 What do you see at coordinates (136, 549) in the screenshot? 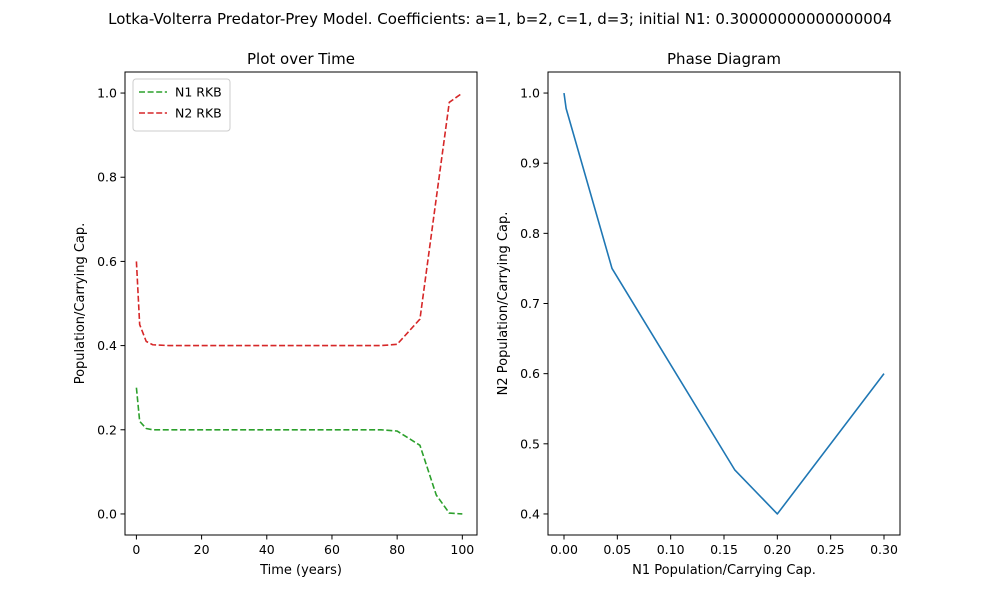
I see `time-plot-xtick-label: 0` at bounding box center [136, 549].